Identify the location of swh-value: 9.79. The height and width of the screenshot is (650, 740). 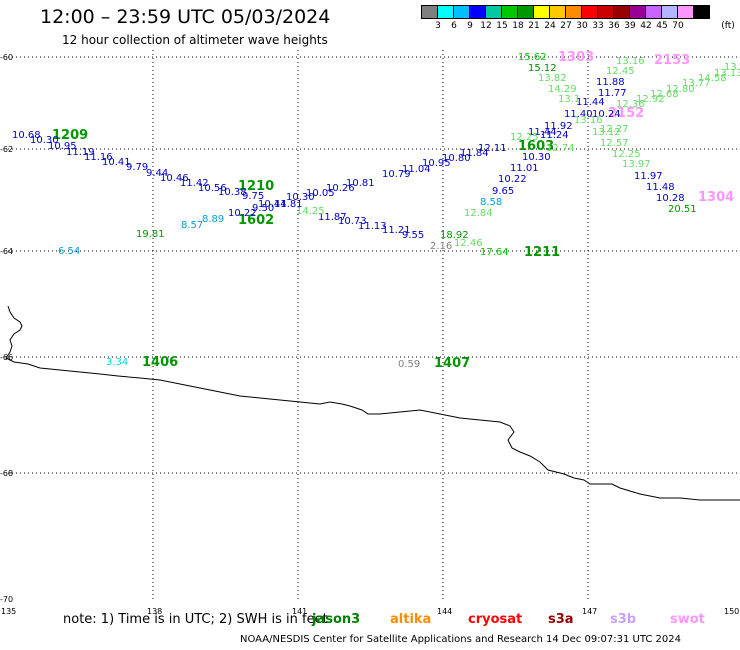
(137, 167).